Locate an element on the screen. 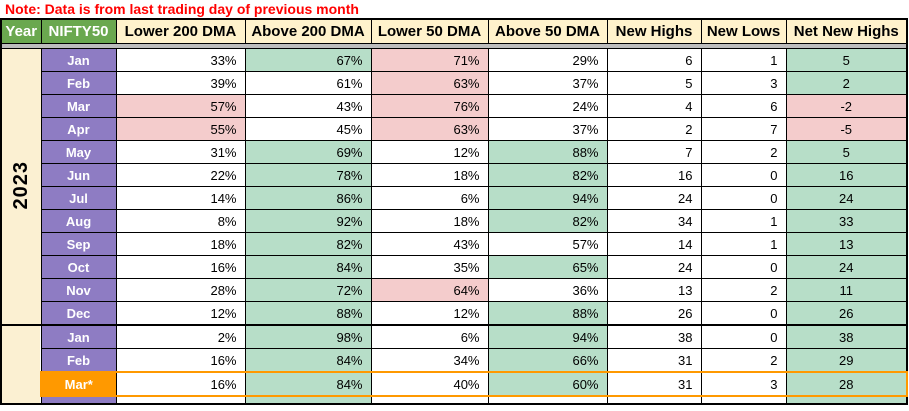  month-cell: May is located at coordinates (78, 152).